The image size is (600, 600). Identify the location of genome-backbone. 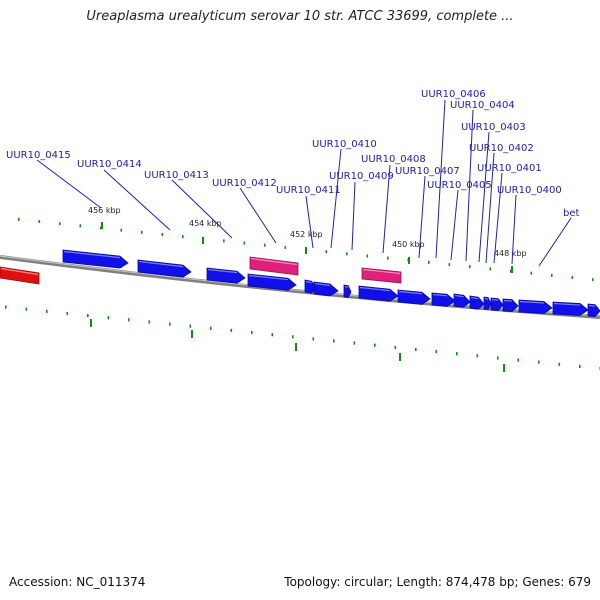
(300, 287).